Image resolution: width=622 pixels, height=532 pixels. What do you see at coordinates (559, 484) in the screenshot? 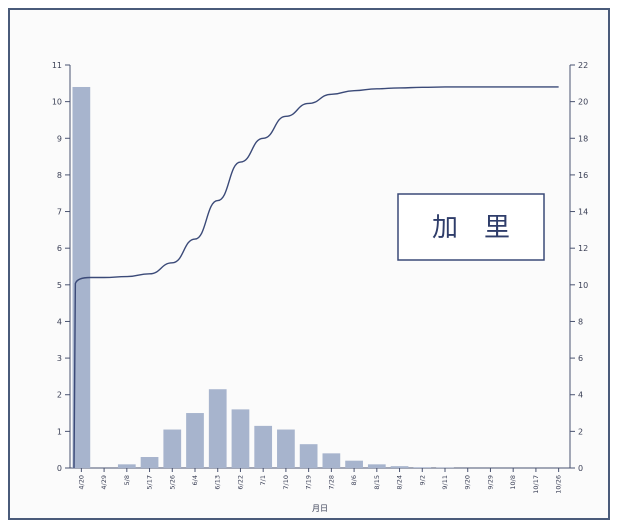
I see `x-tick-label: 10/26` at bounding box center [559, 484].